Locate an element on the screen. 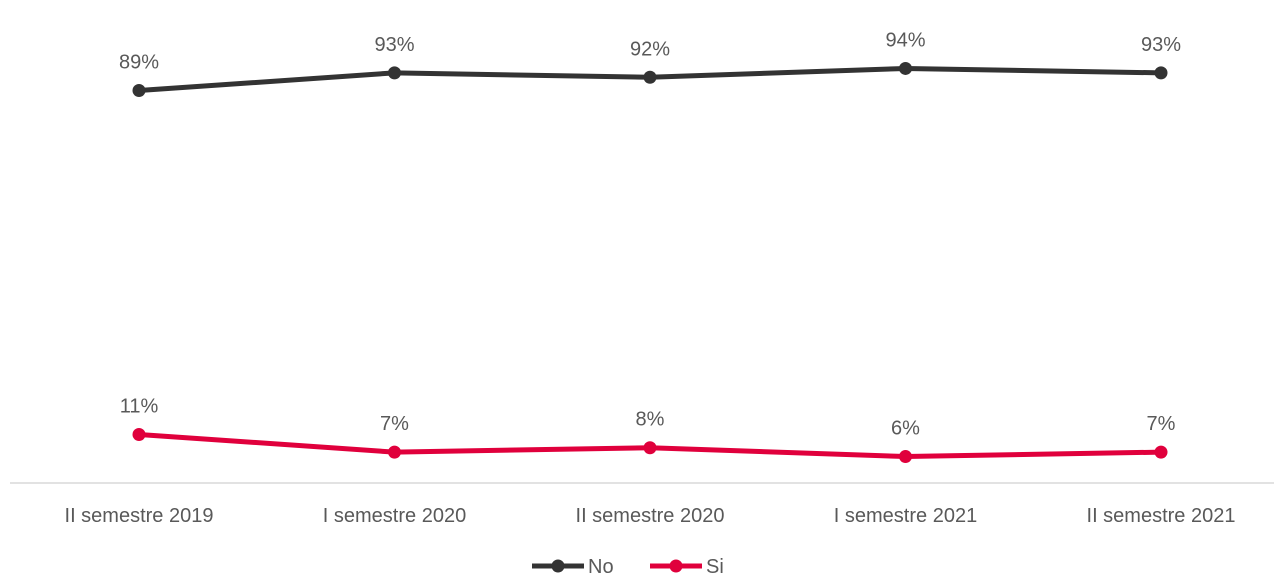  legend-marker-no is located at coordinates (558, 566).